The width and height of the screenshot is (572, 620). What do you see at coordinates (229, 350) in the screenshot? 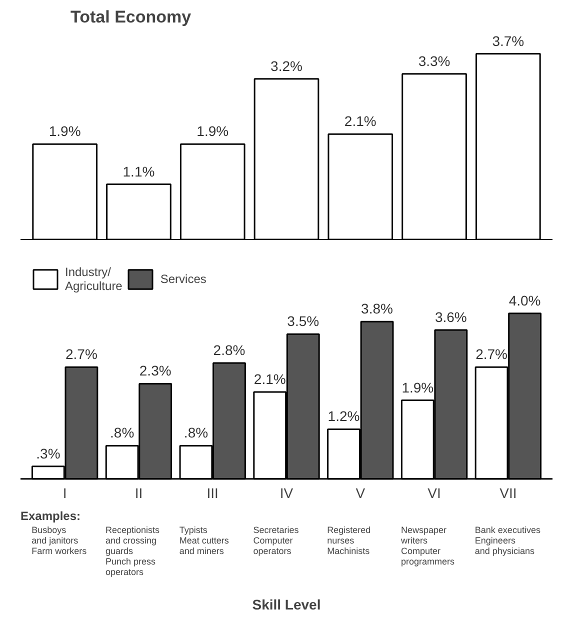
I see `data-label: 2.8%` at bounding box center [229, 350].